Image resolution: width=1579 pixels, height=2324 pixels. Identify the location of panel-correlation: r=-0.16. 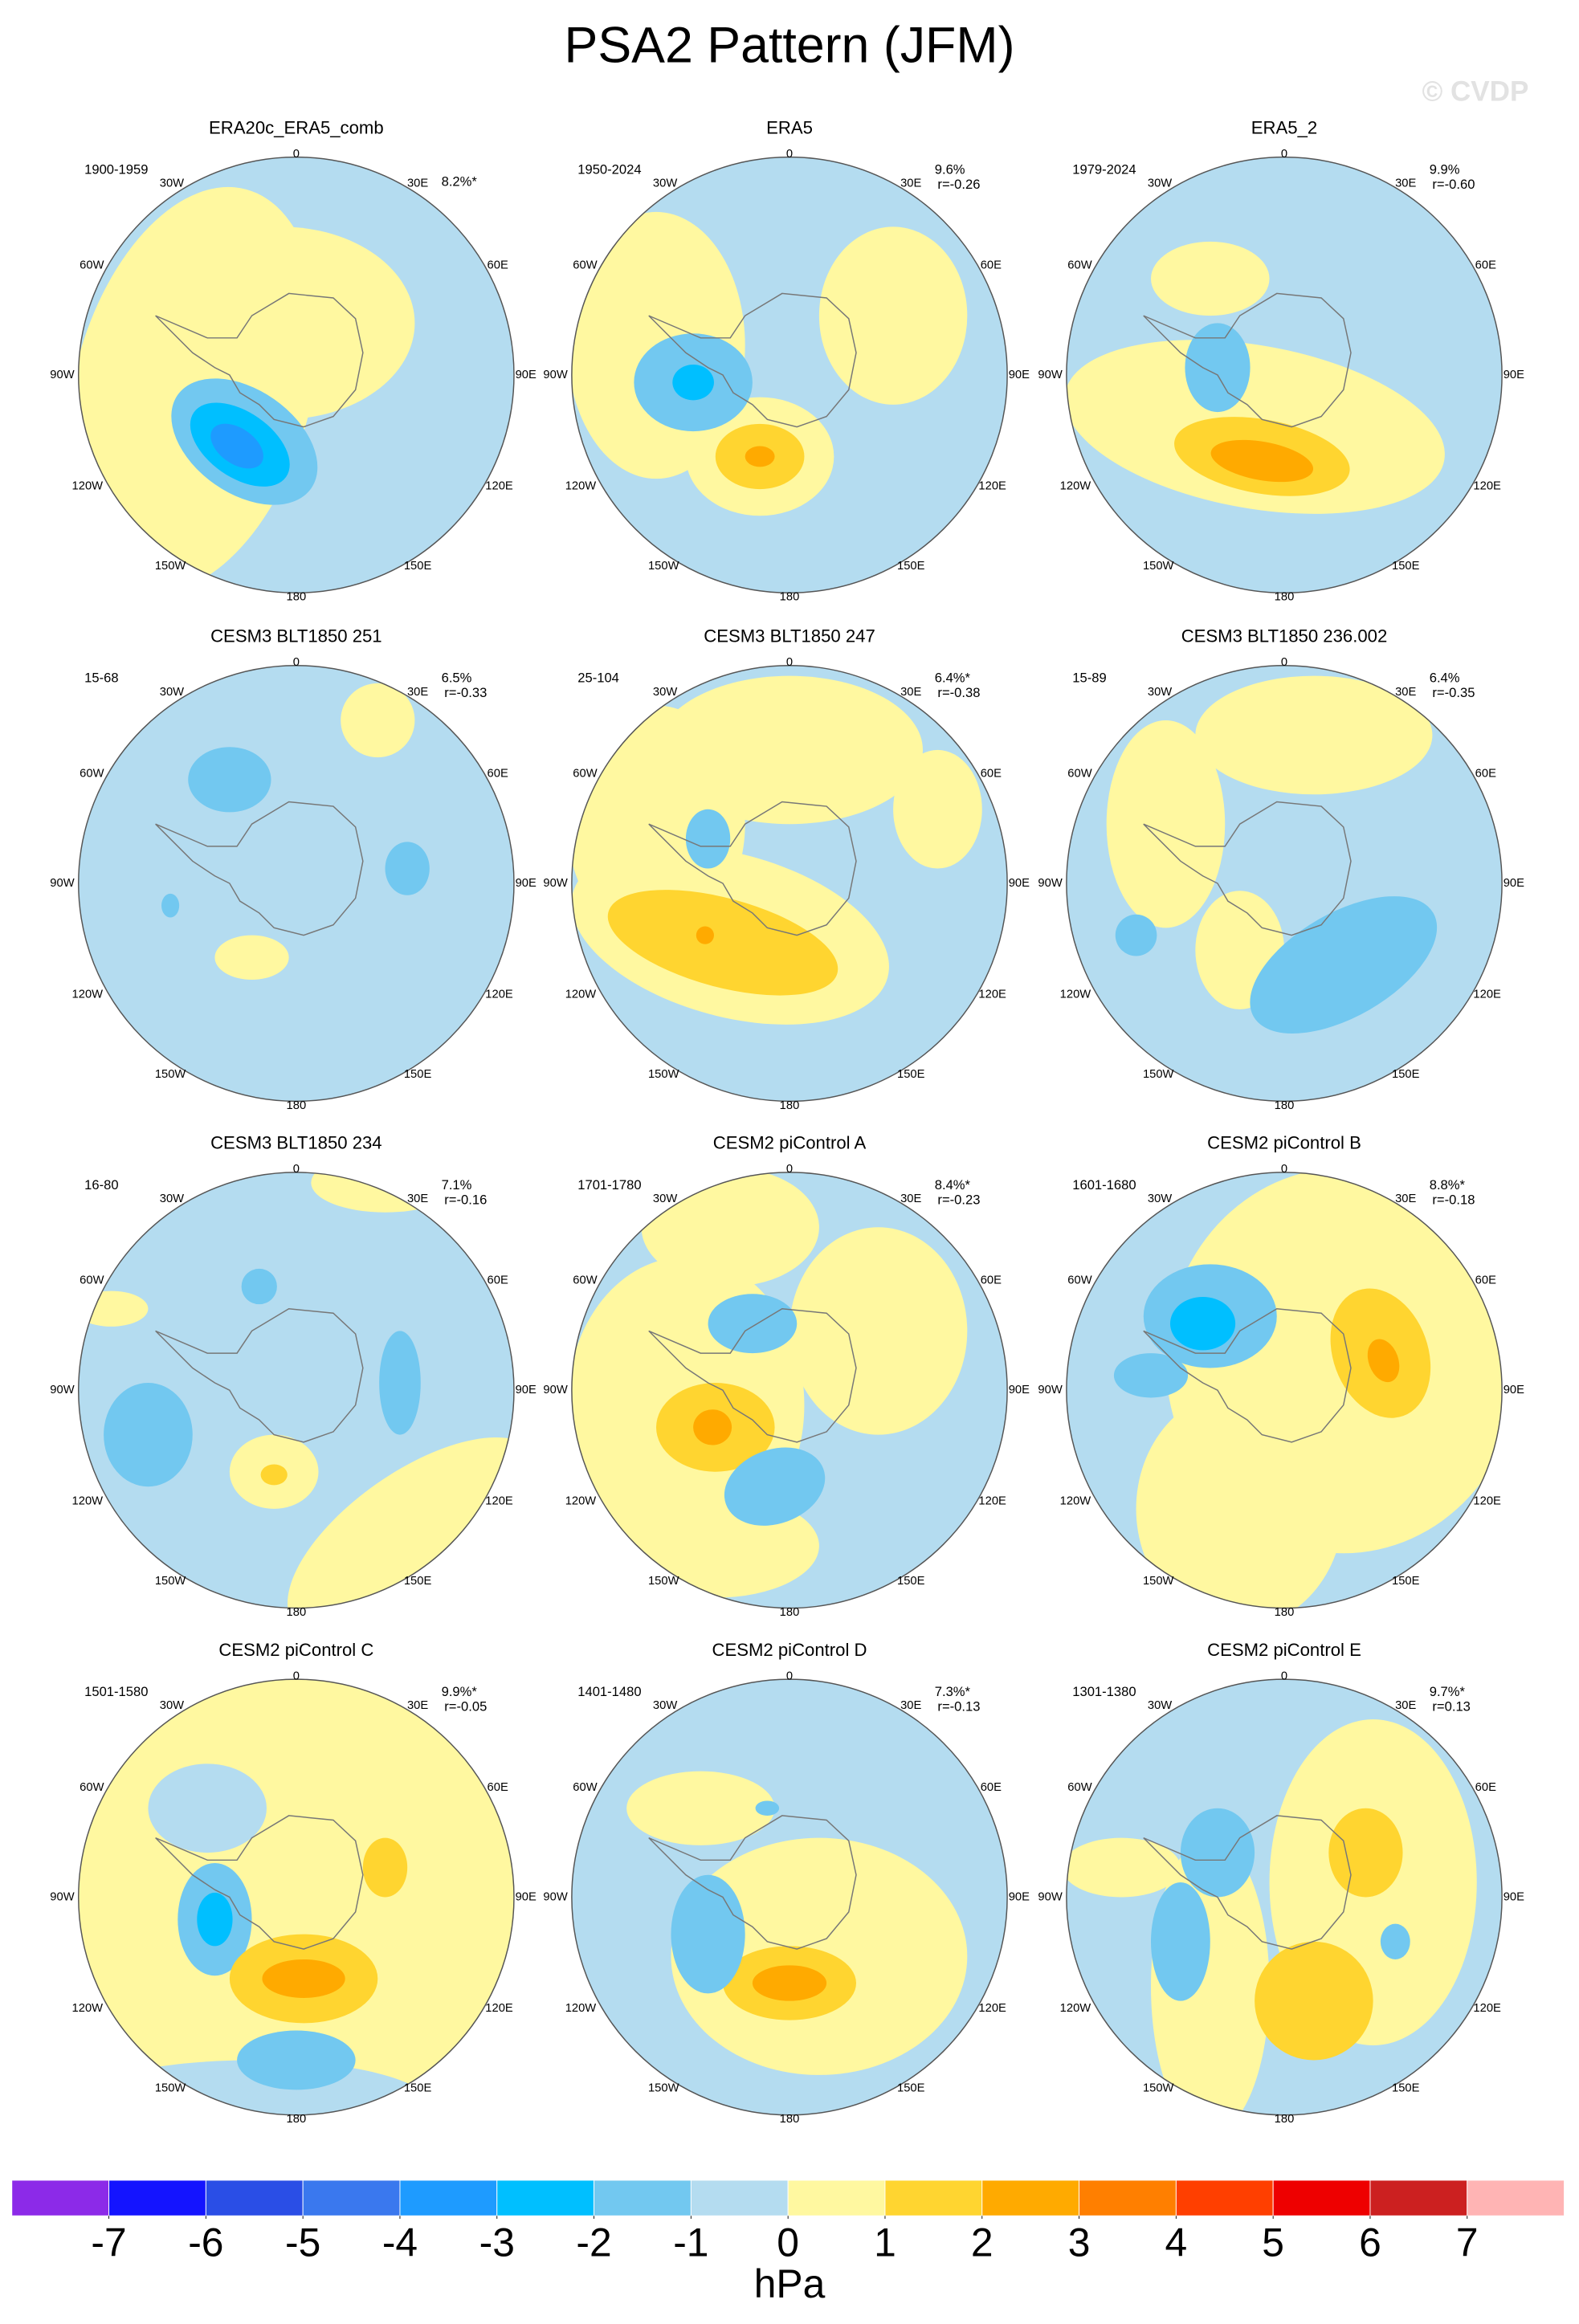
(465, 1199).